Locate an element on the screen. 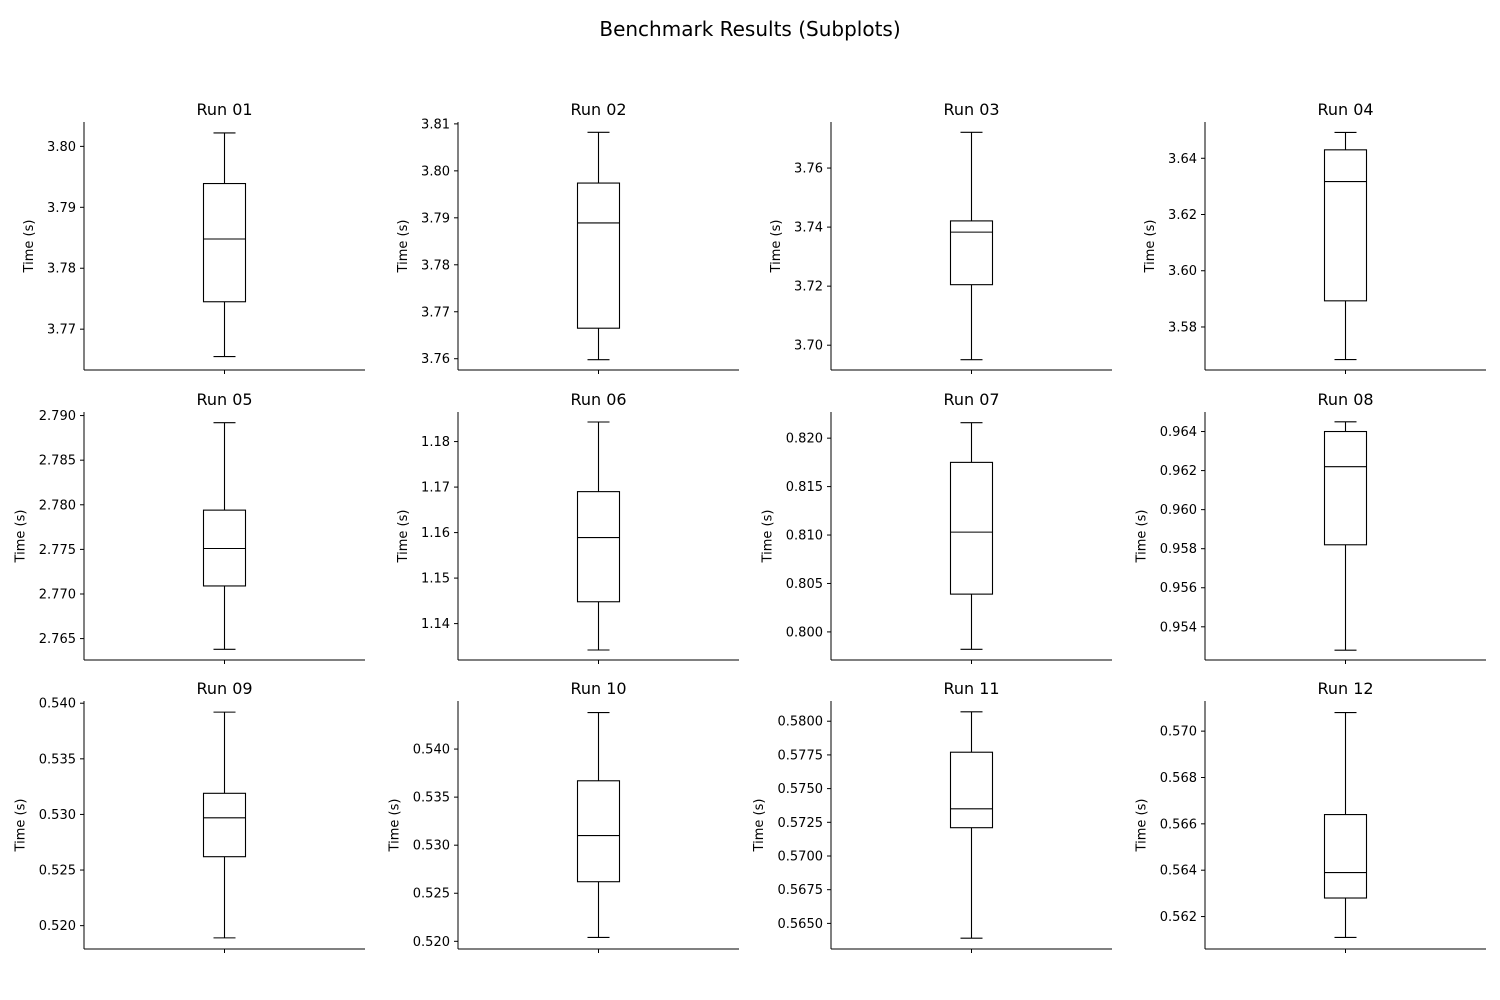  subplot-title: Run 05 is located at coordinates (224, 399).